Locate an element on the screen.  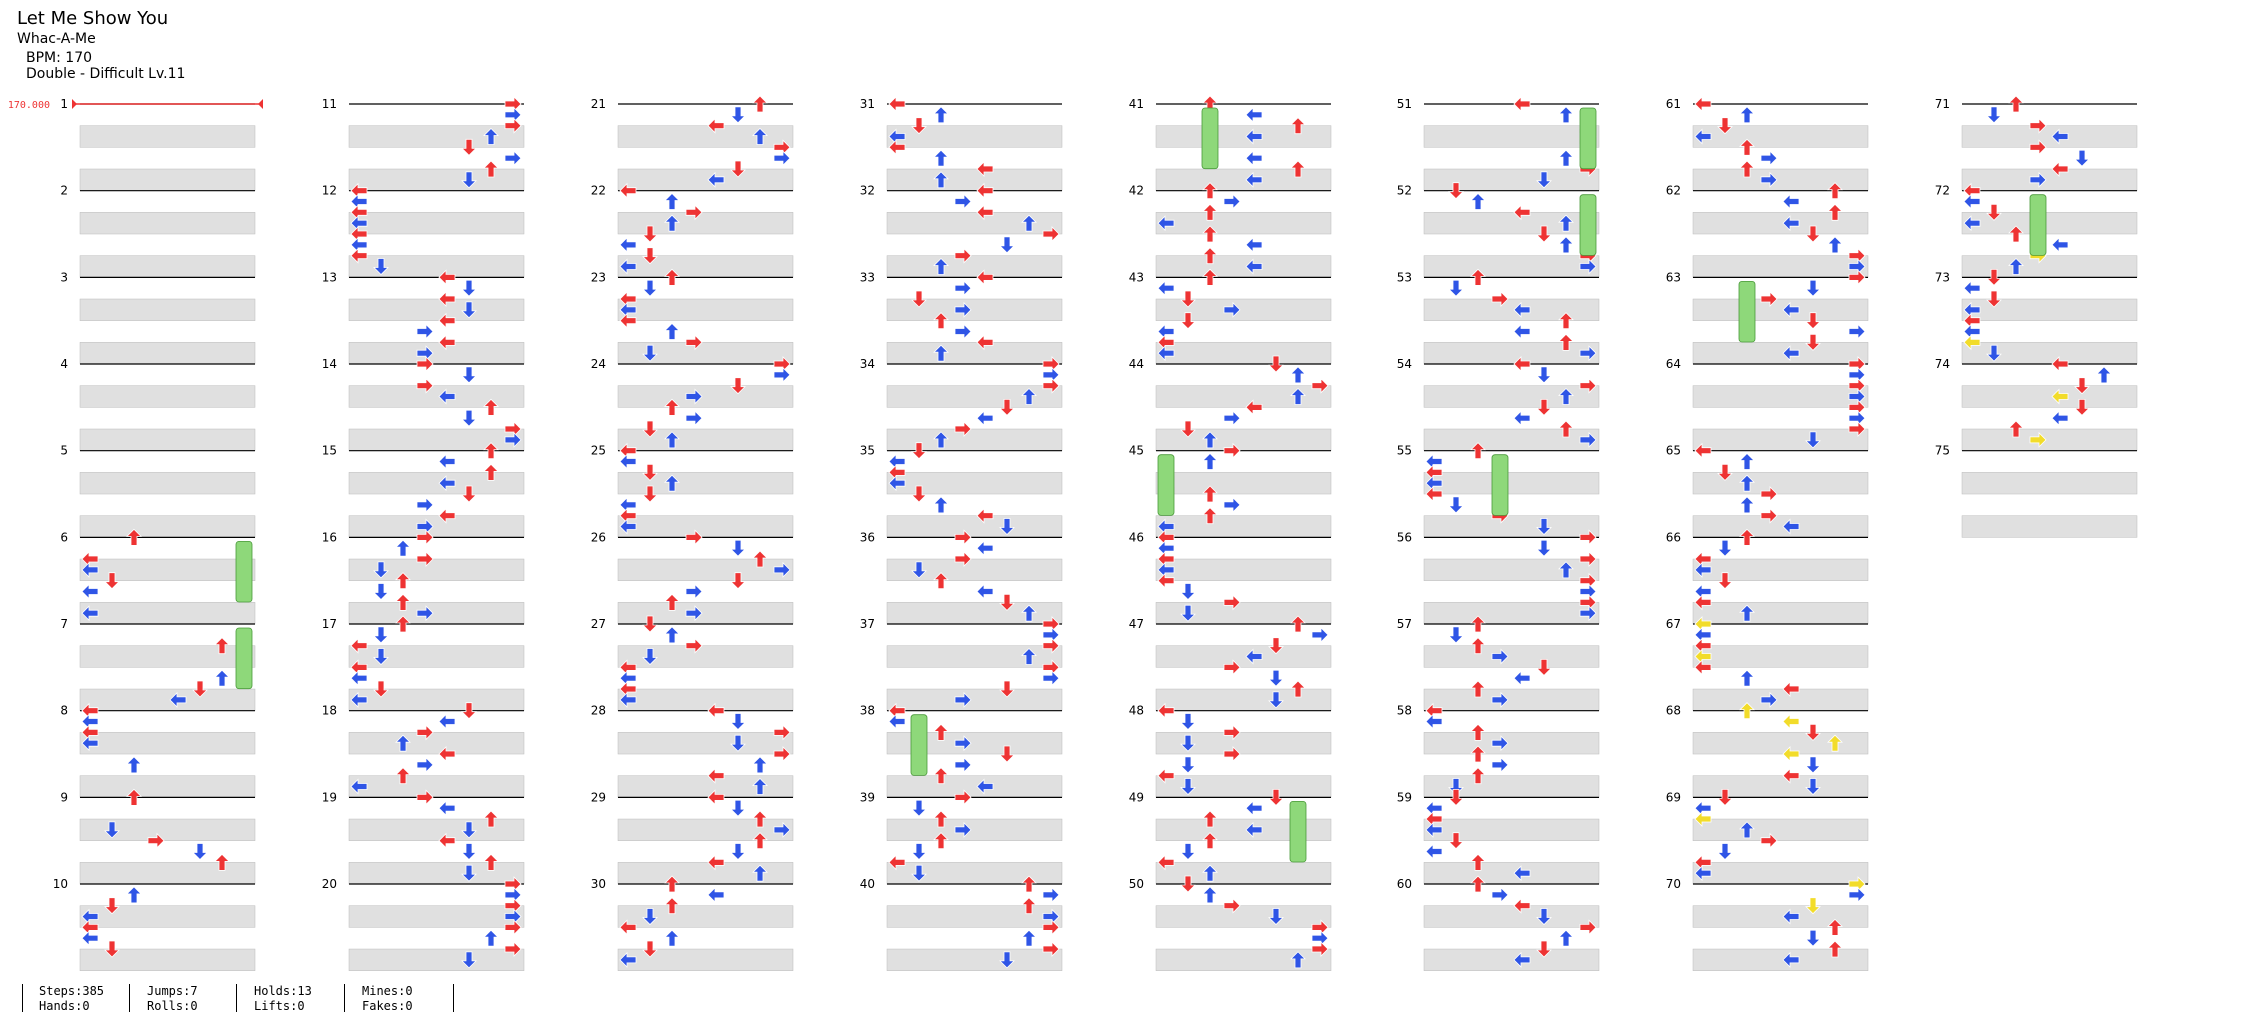
bpm-marker-icon is located at coordinates (260, 104).